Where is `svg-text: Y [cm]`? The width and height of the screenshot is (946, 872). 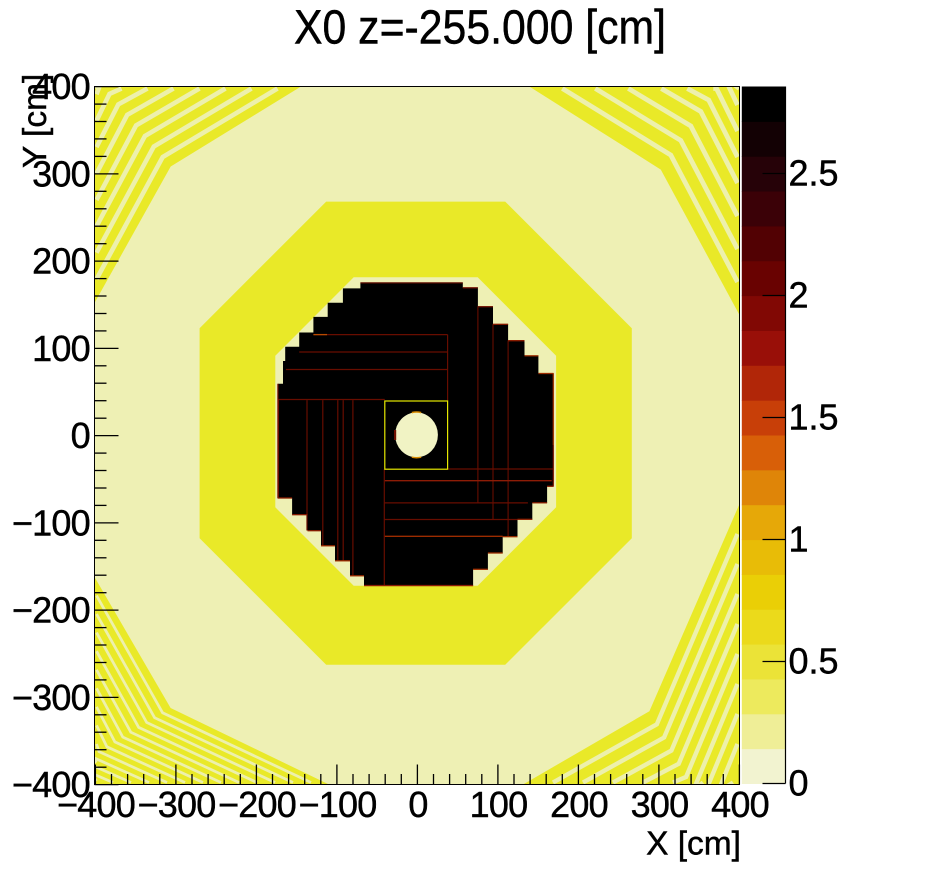
svg-text: Y [cm] is located at coordinates (35, 121).